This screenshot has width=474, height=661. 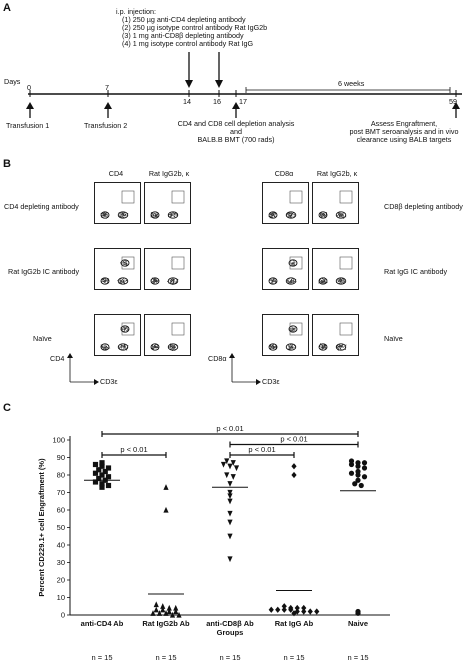 What do you see at coordinates (453, 101) in the screenshot?
I see `day-tick-59: 59` at bounding box center [453, 101].